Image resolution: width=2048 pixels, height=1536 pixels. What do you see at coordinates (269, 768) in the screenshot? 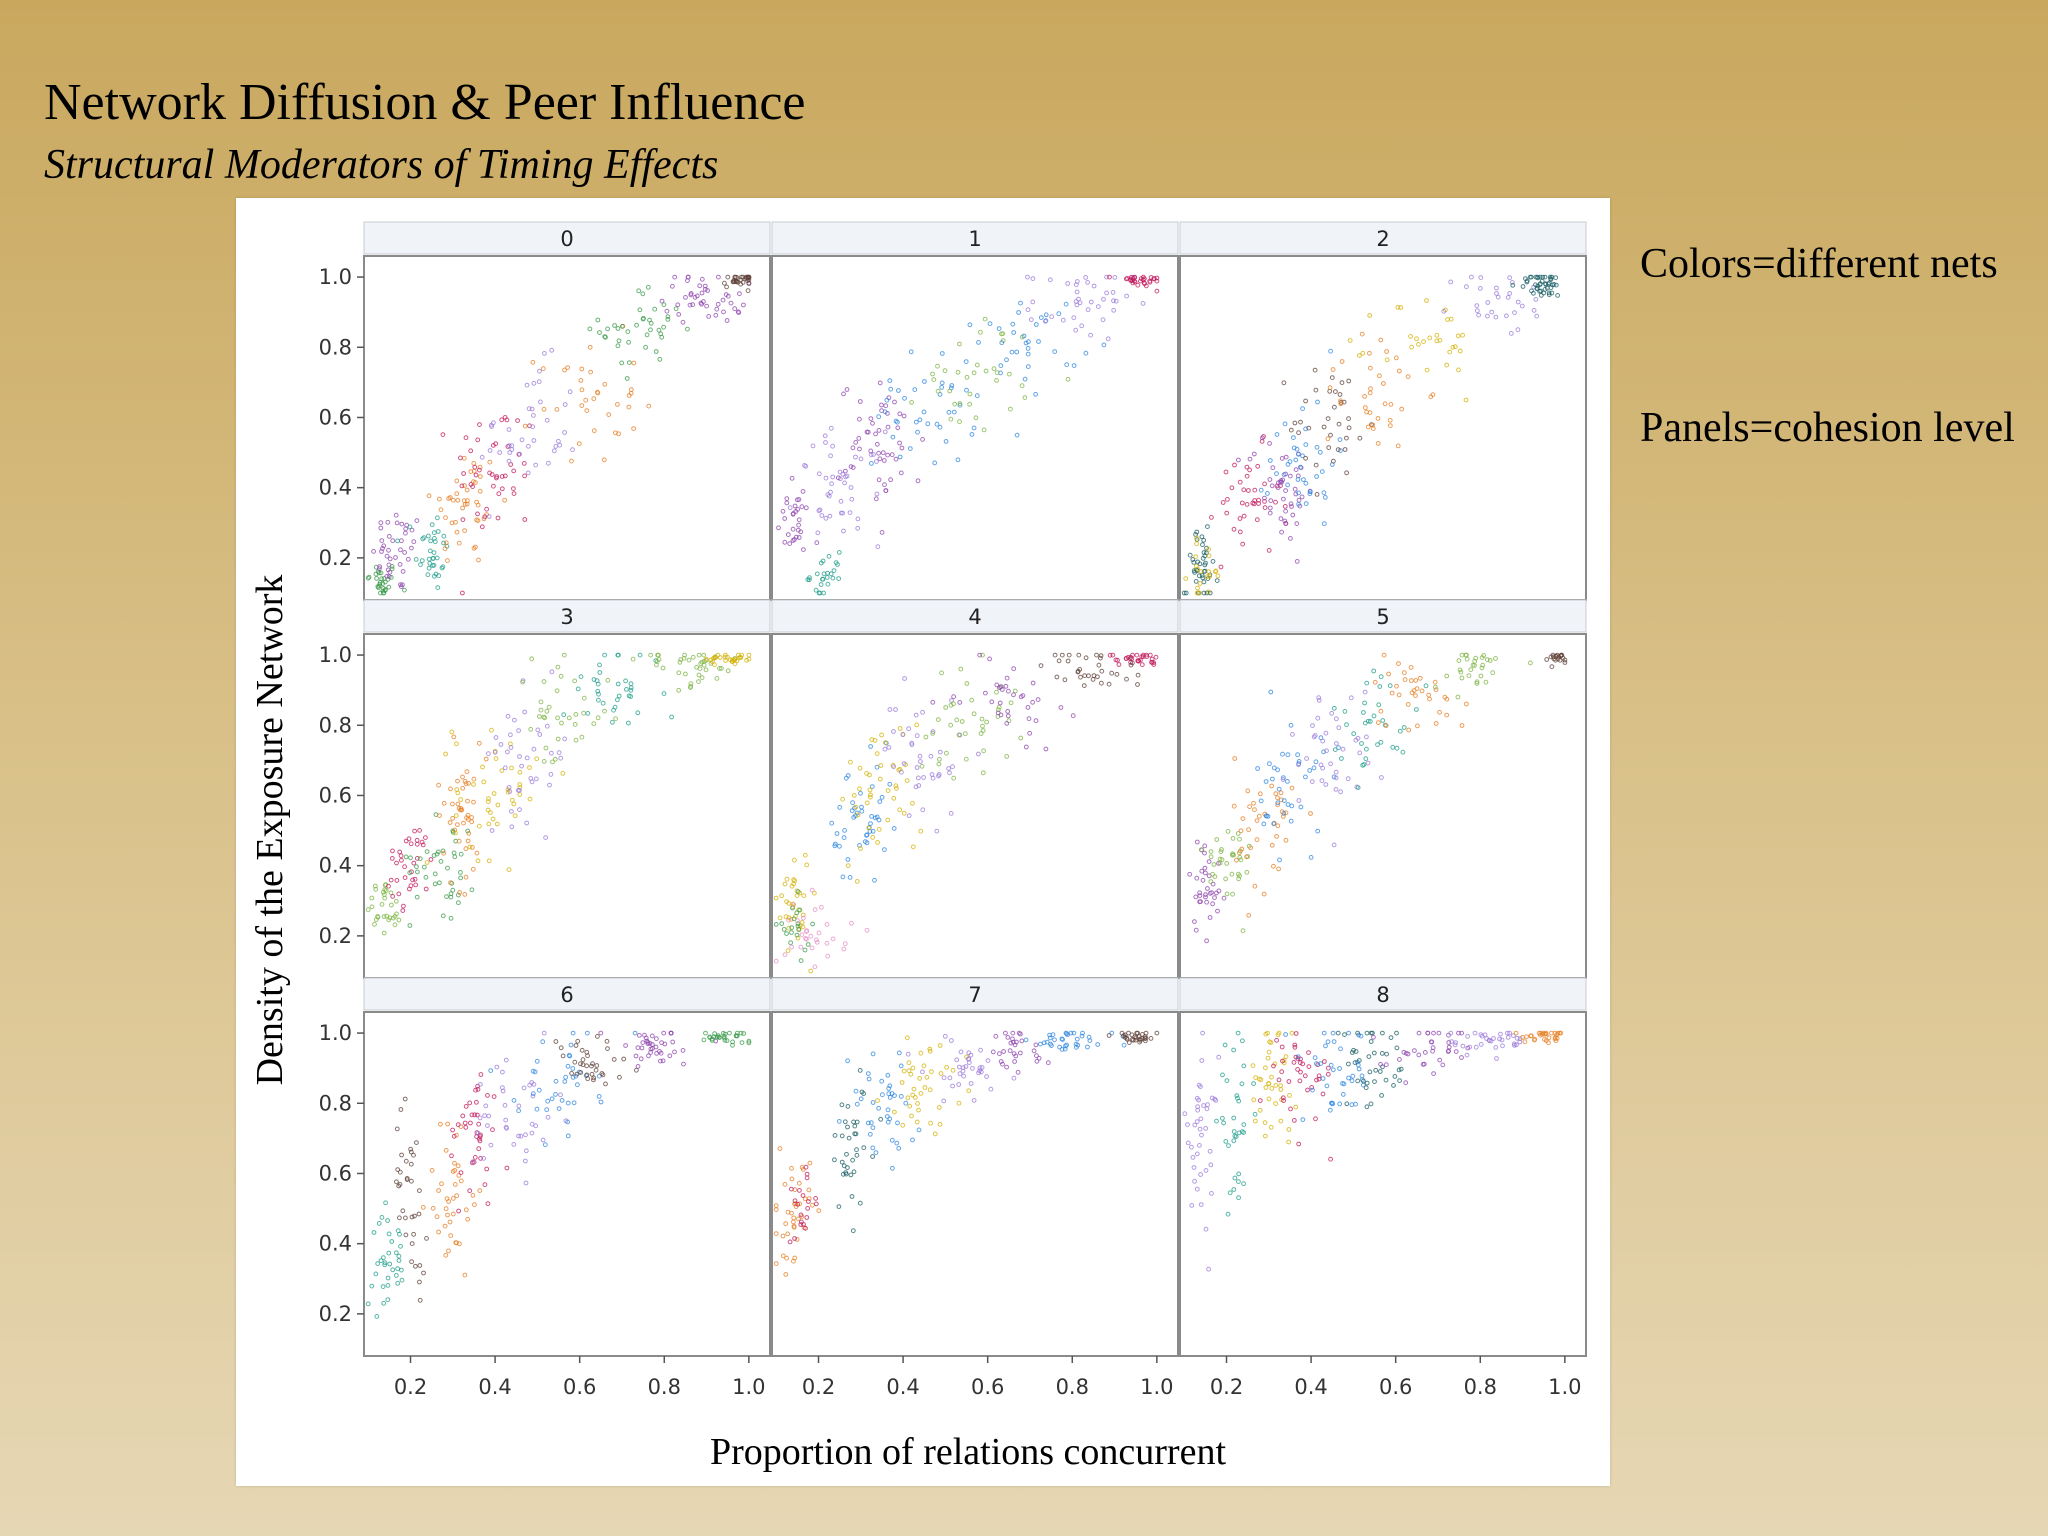
I see `y-axis-label-wrap: Density of the Exposure Network` at bounding box center [269, 768].